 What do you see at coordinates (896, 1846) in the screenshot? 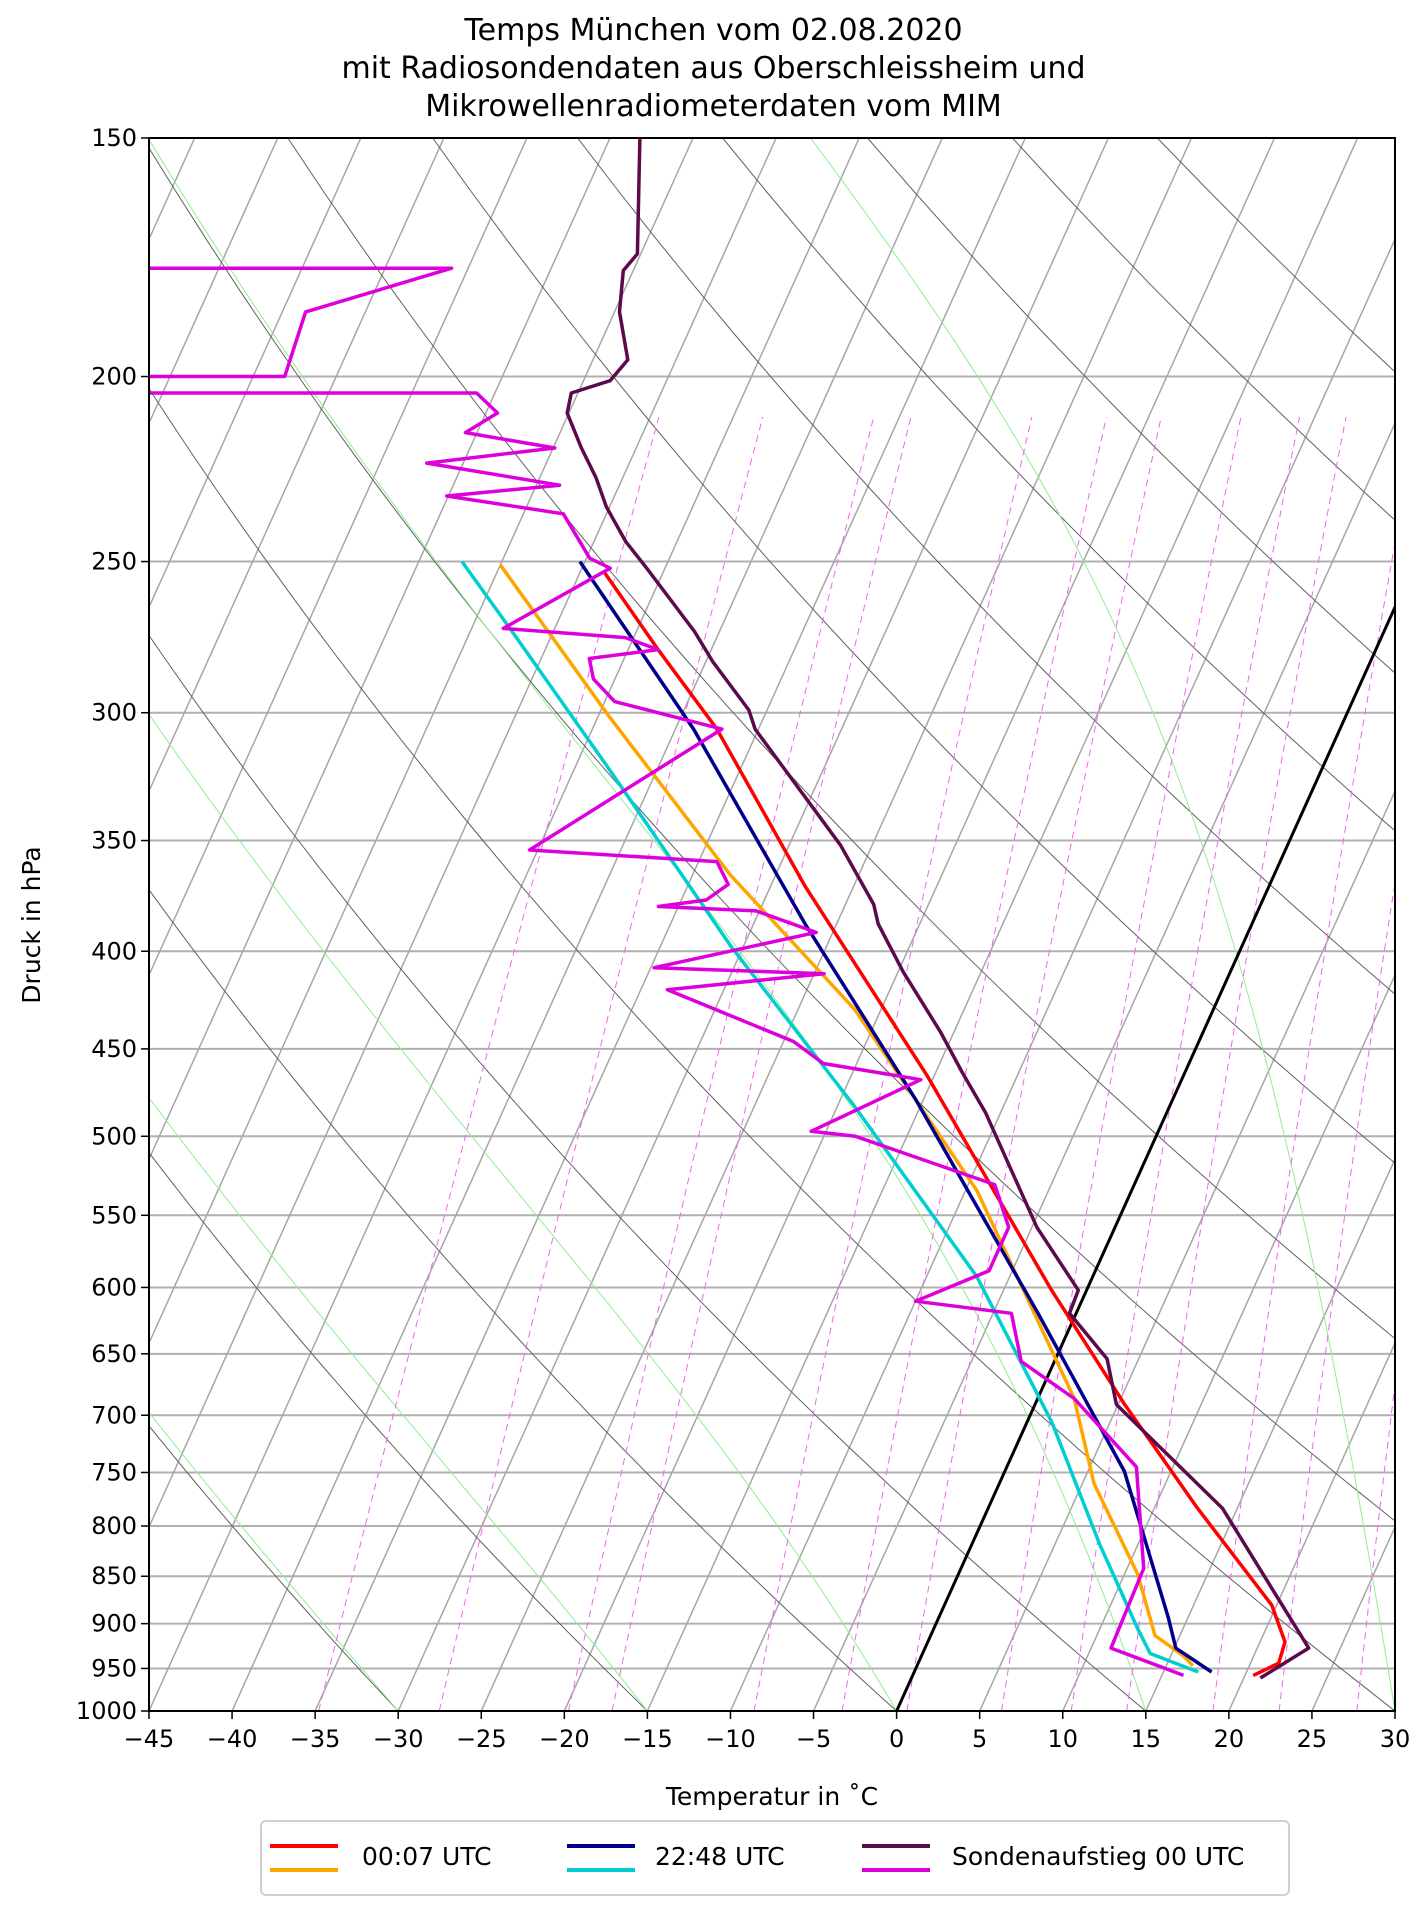
I see `legend-swatch-sounding-t` at bounding box center [896, 1846].